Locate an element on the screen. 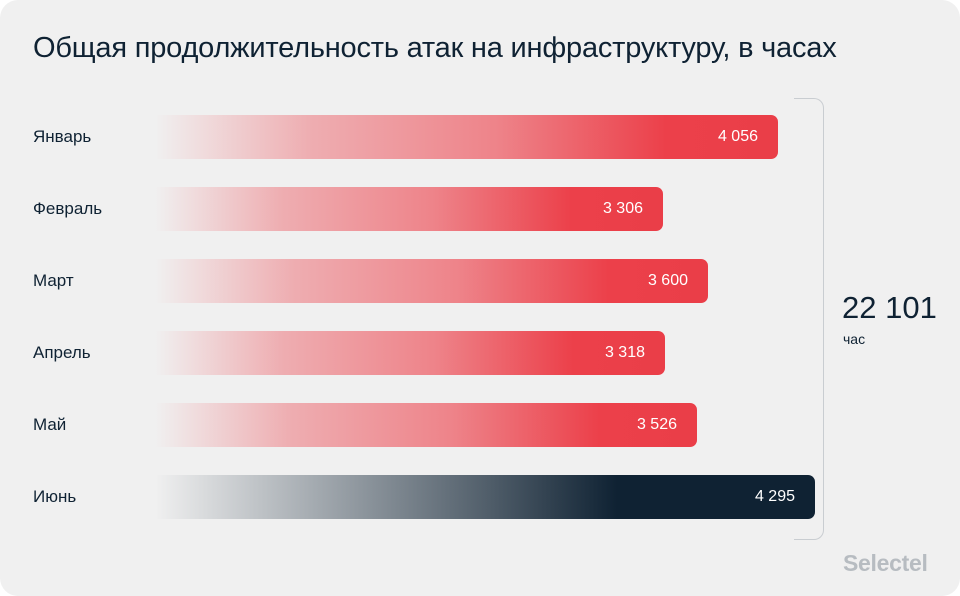 Image resolution: width=960 pixels, height=596 pixels. bar: 3 306 is located at coordinates (409, 209).